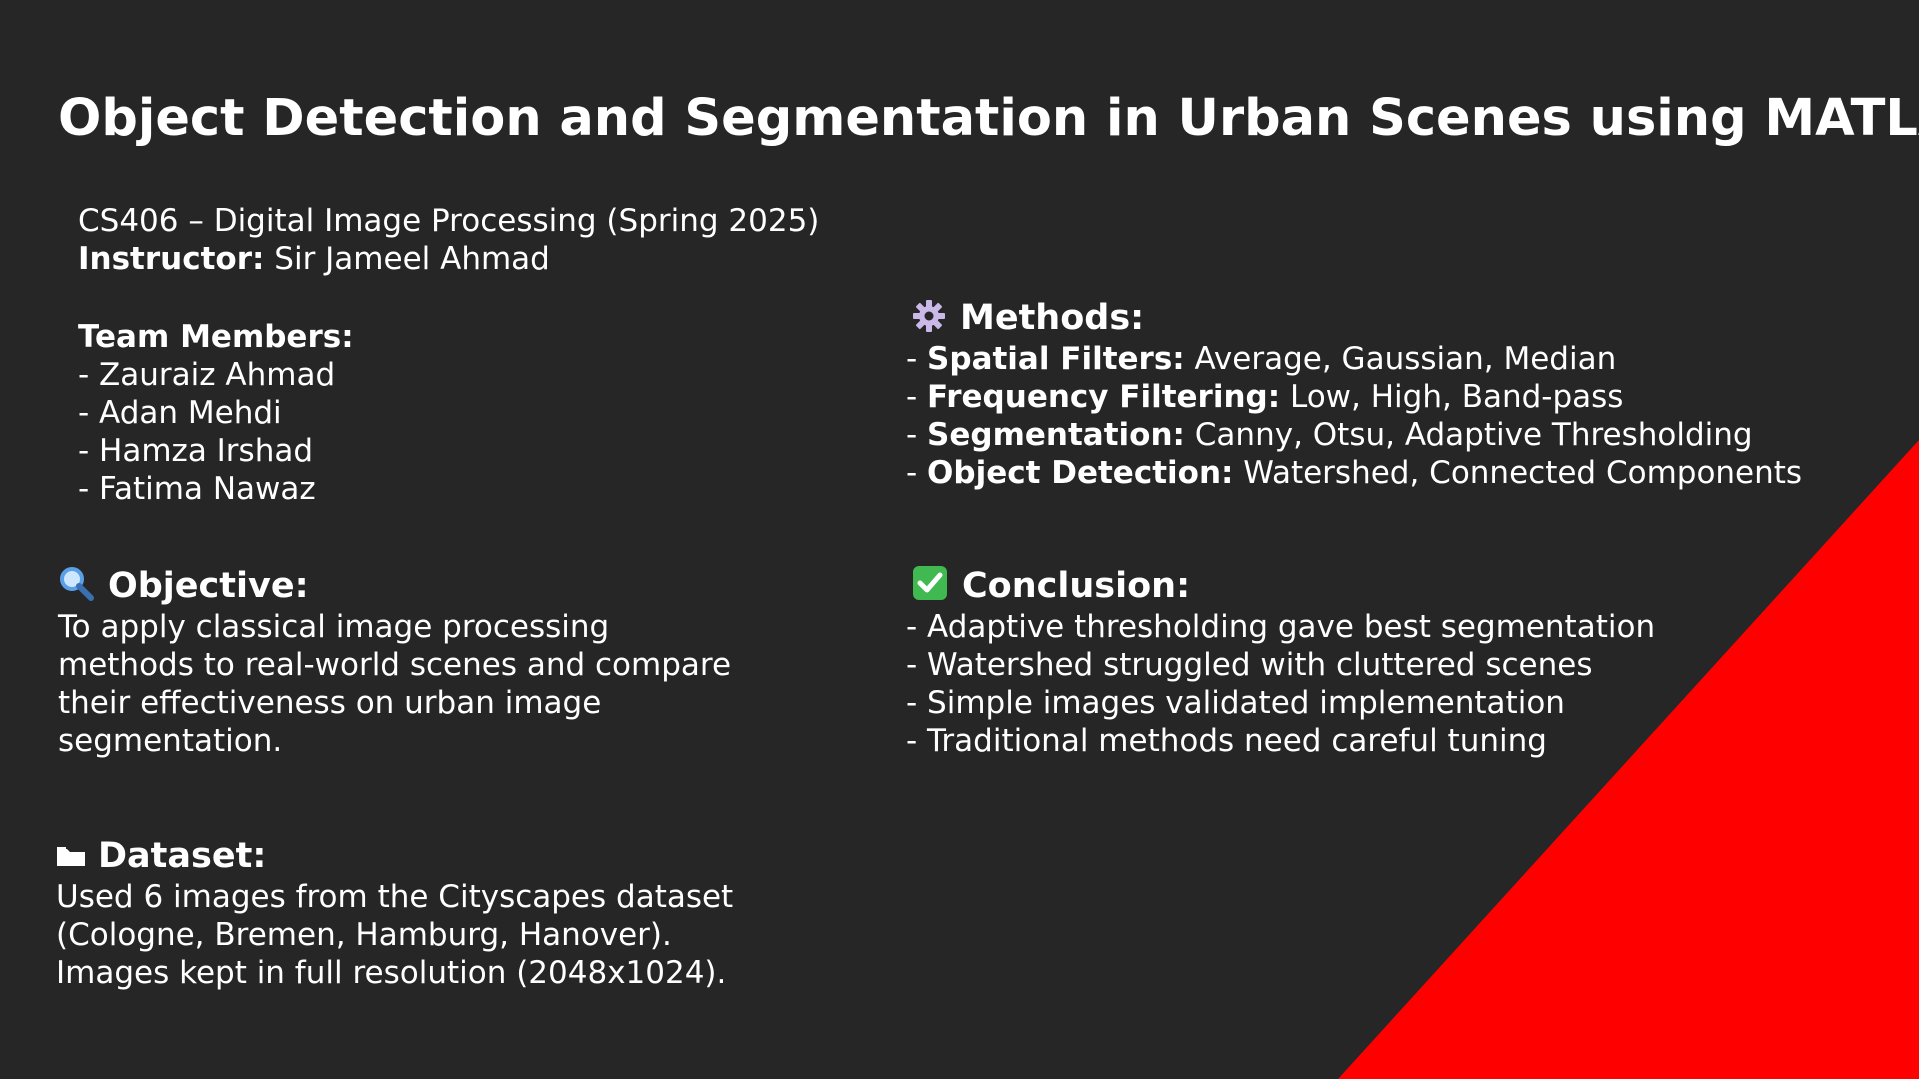  Describe the element at coordinates (1052, 318) in the screenshot. I see `methods-heading: Methods:` at that location.